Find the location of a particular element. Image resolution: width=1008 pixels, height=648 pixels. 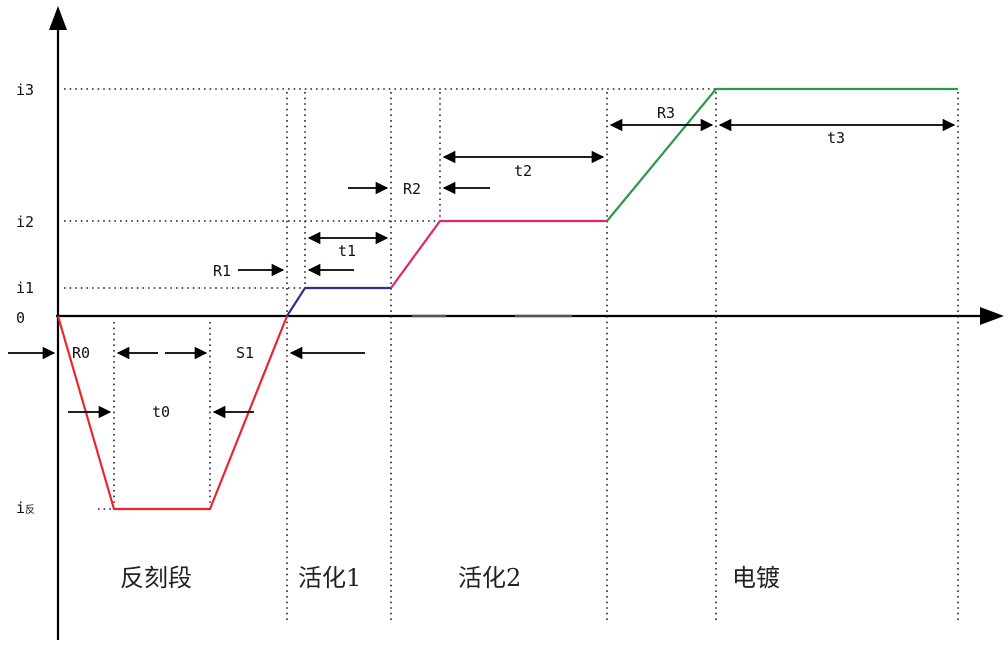

t0-label: t0 is located at coordinates (161, 412).